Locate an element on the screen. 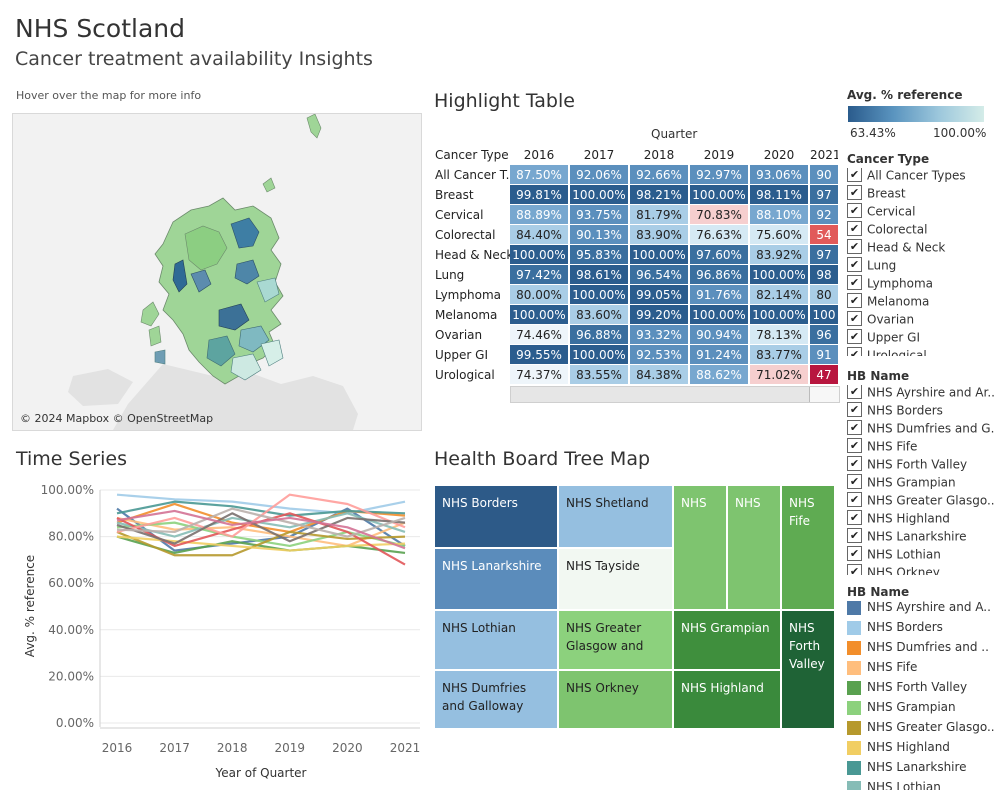 The width and height of the screenshot is (999, 799). highlight-cell: 83.90% is located at coordinates (659, 234).